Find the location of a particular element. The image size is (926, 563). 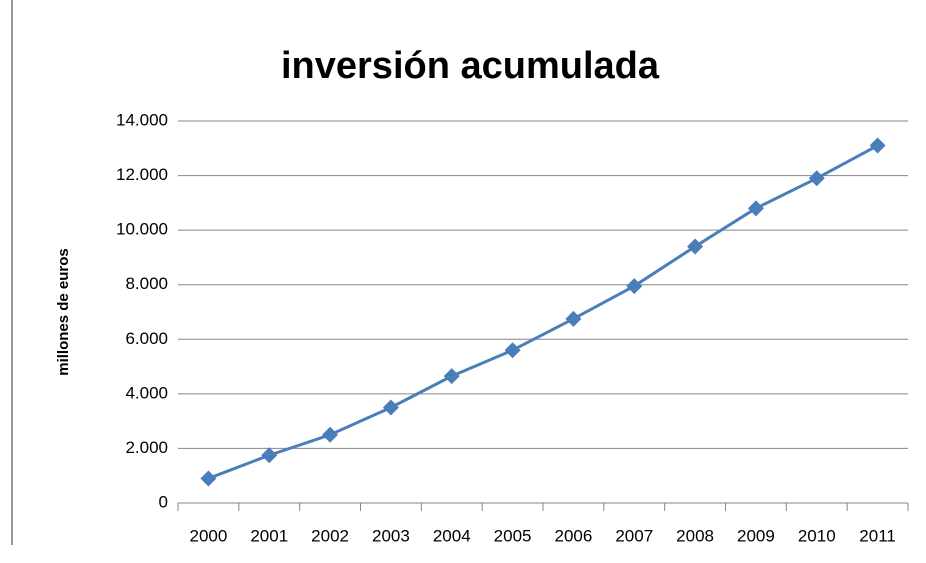

x-tick-label: 2002 is located at coordinates (330, 535).